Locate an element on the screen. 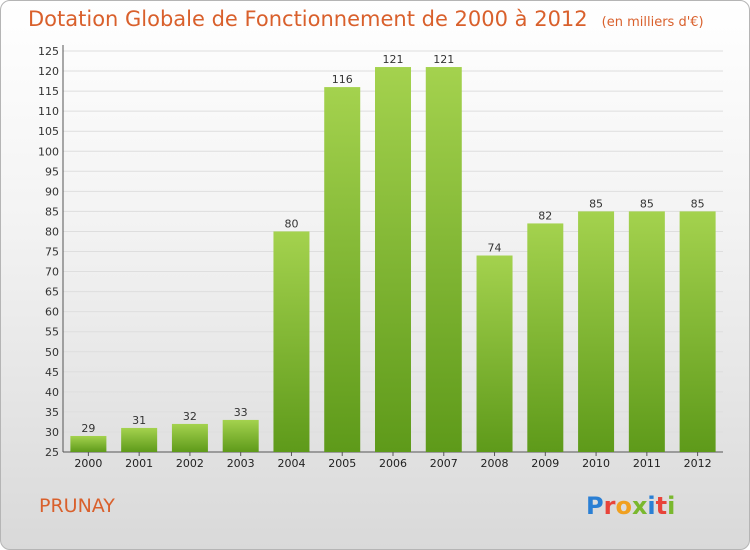  logo-letter: P is located at coordinates (595, 506).